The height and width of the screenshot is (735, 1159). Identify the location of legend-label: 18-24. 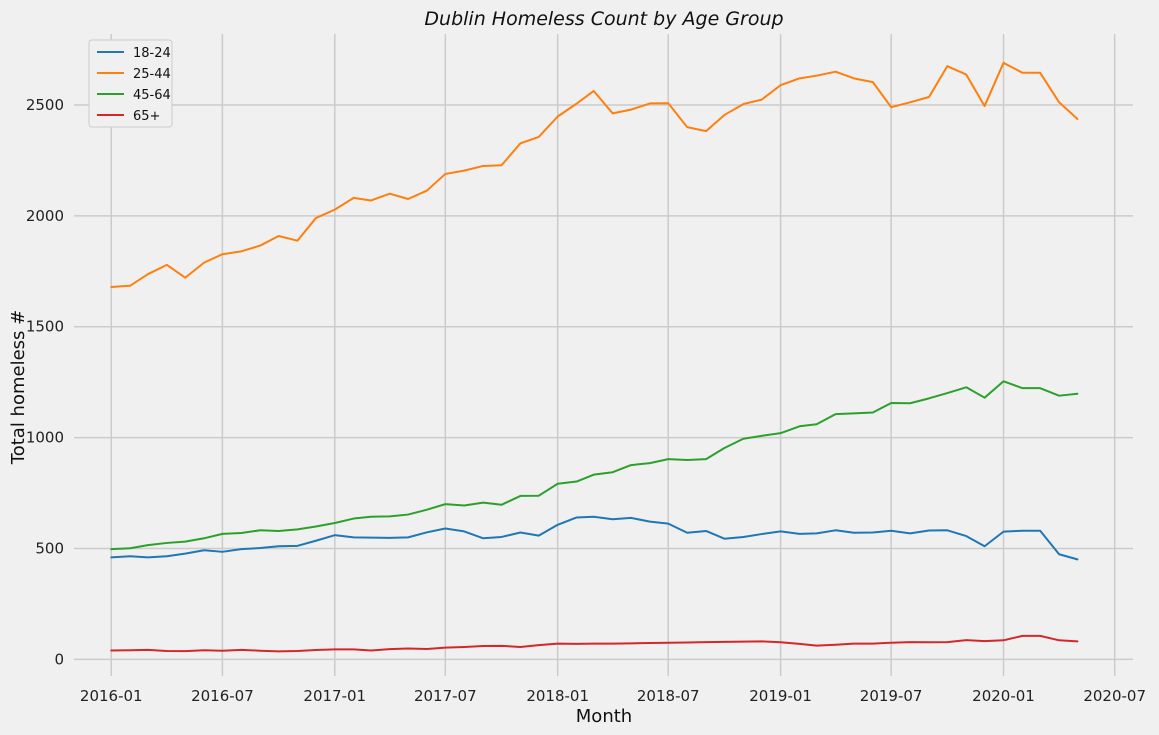
(152, 53).